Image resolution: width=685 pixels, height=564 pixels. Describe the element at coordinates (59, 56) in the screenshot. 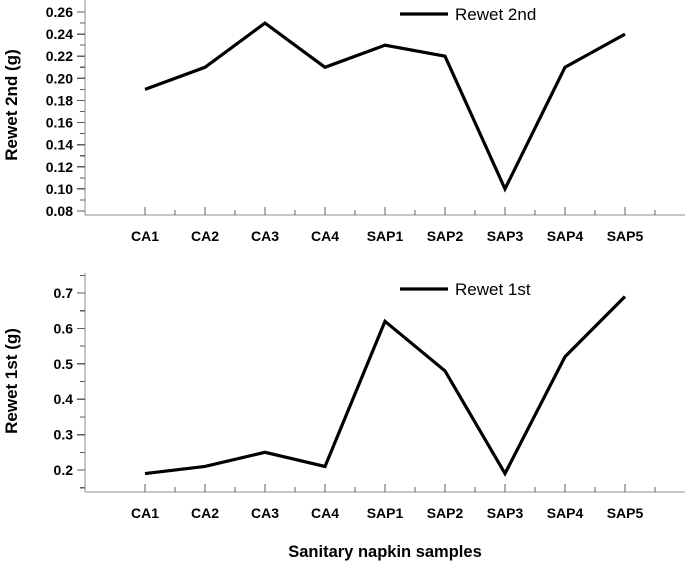

I see `y-tick-label: 0.22` at that location.